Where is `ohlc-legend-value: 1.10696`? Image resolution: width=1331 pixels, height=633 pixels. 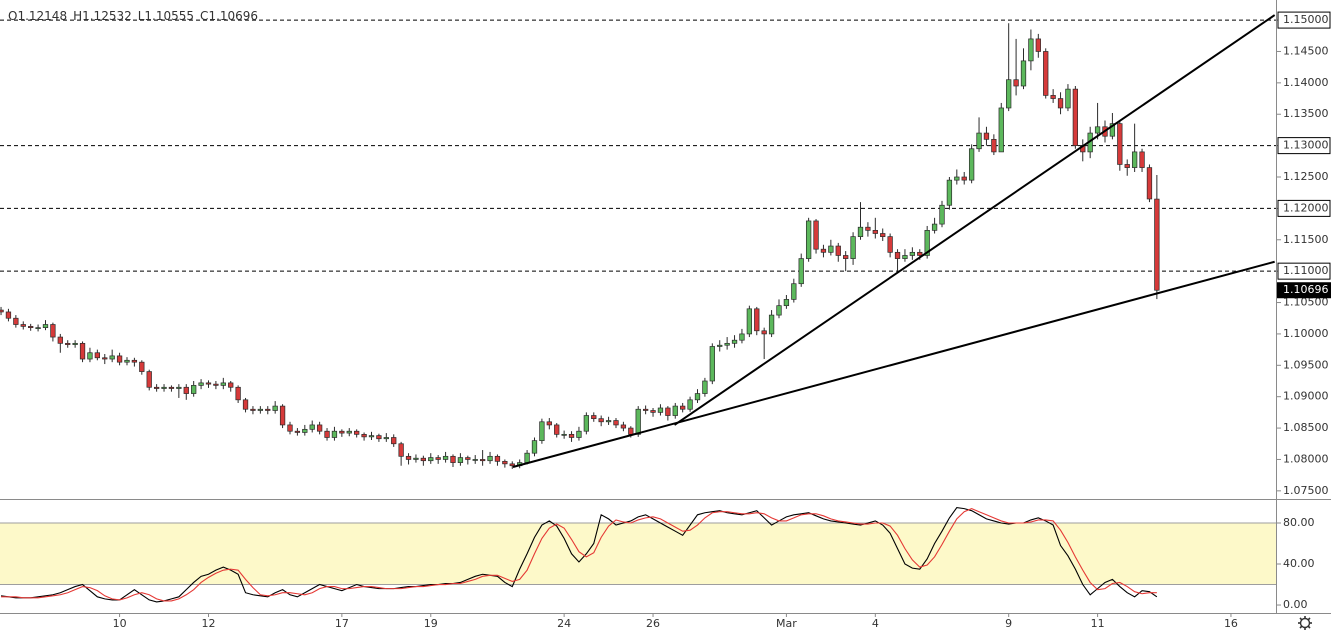
ohlc-legend-value: 1.10696 is located at coordinates (233, 16).